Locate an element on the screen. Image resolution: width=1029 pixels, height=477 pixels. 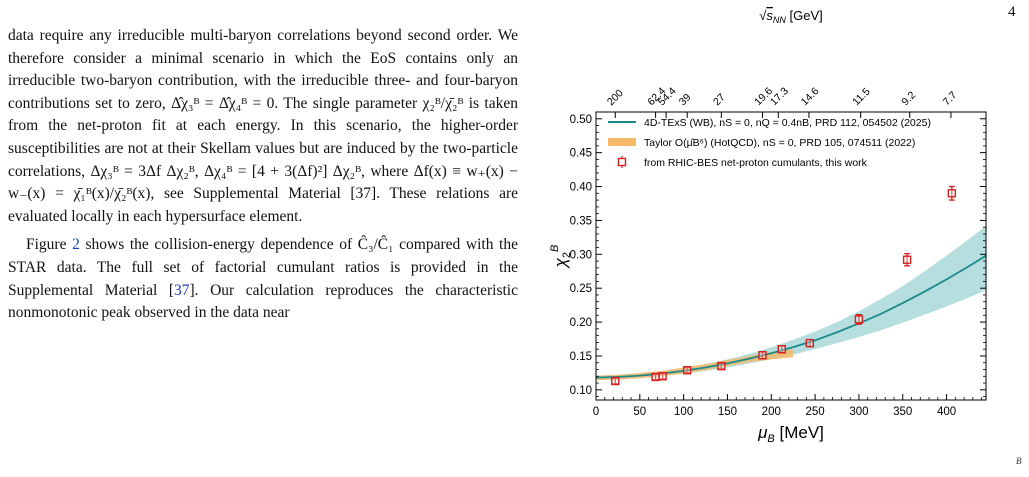
top-tick-label: 9.2 is located at coordinates (908, 98).